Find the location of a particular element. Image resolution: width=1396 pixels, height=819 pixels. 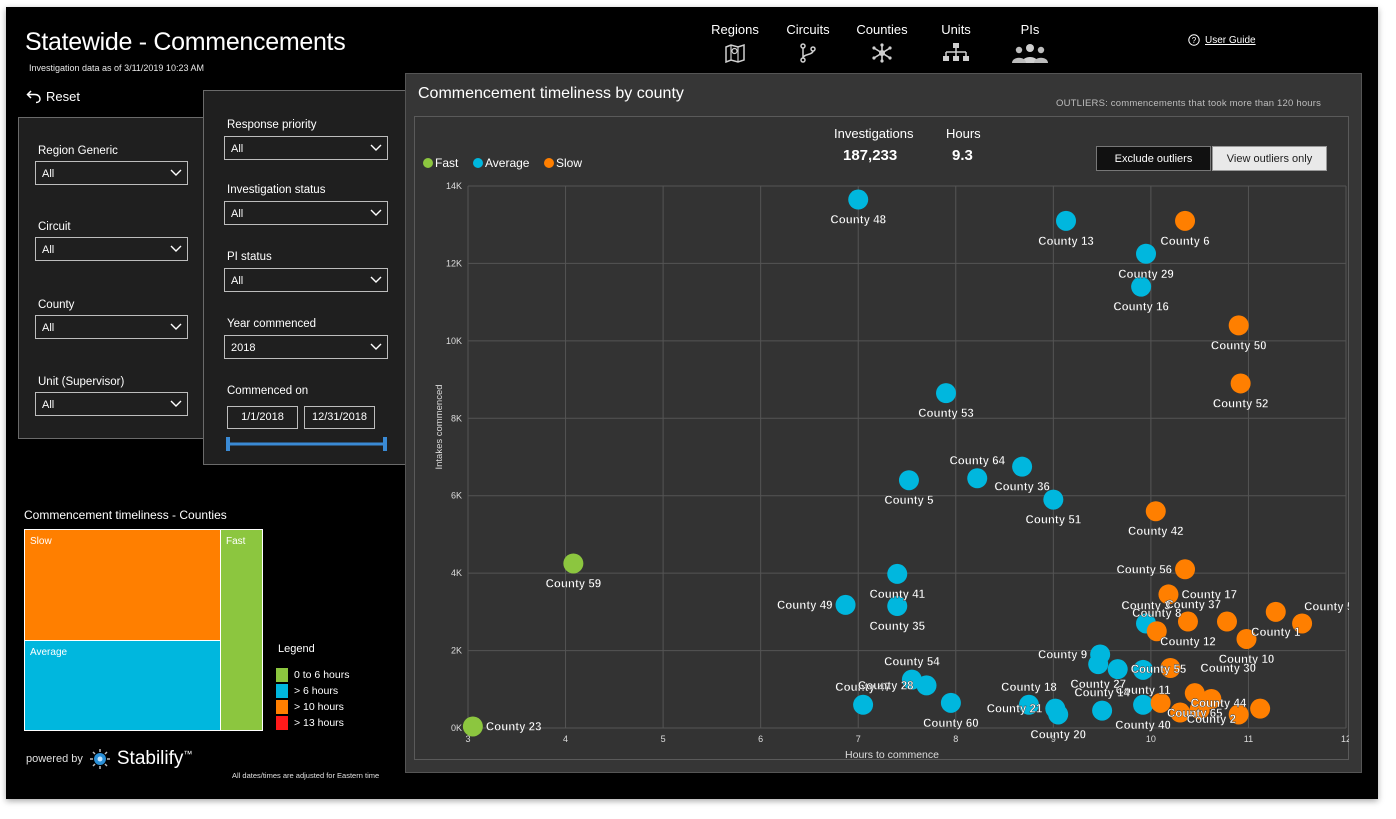

x-tick-label: 6 is located at coordinates (760, 739).